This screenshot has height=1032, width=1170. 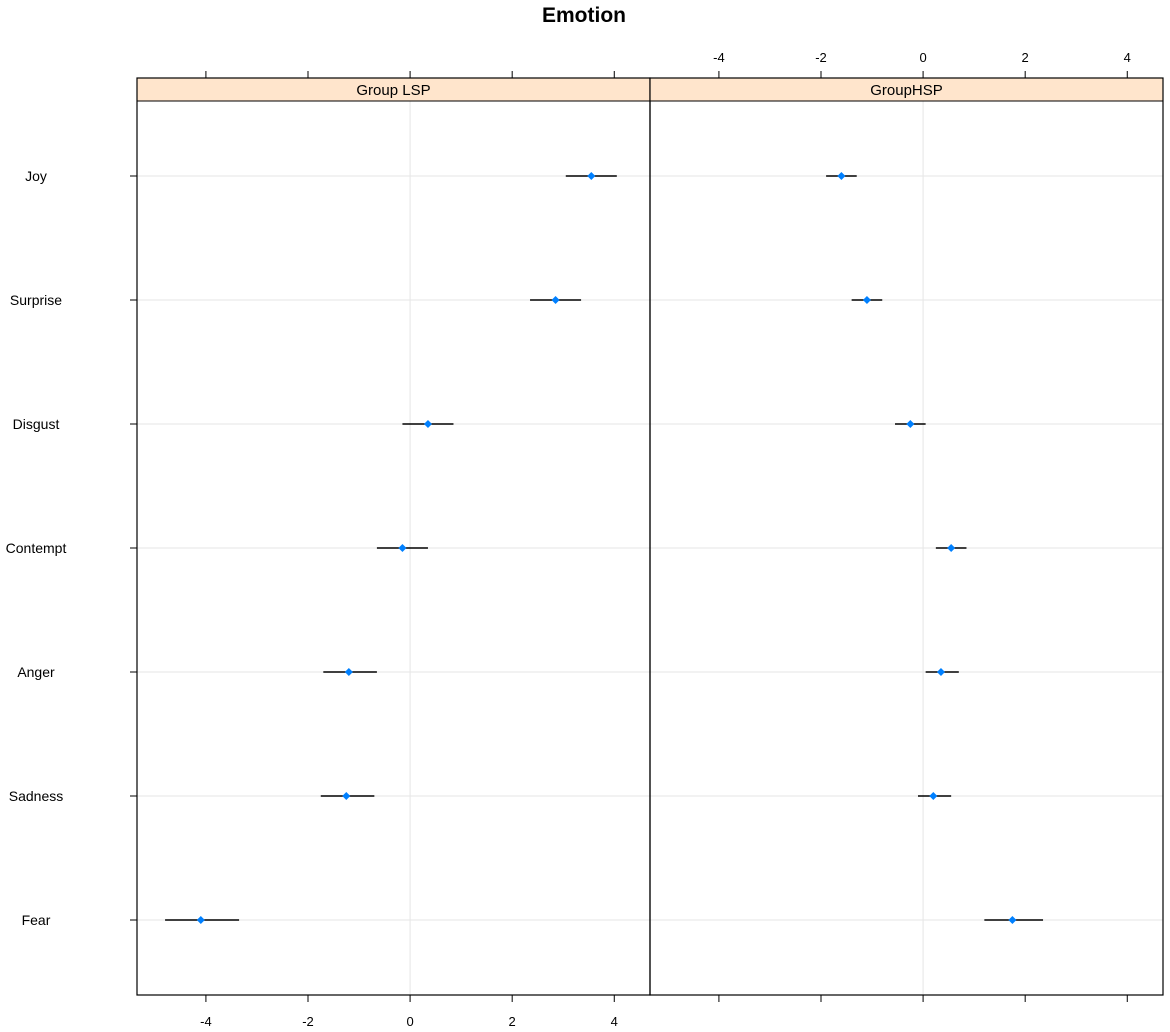 I want to click on panel-strip-label: GroupHSP, so click(x=906, y=90).